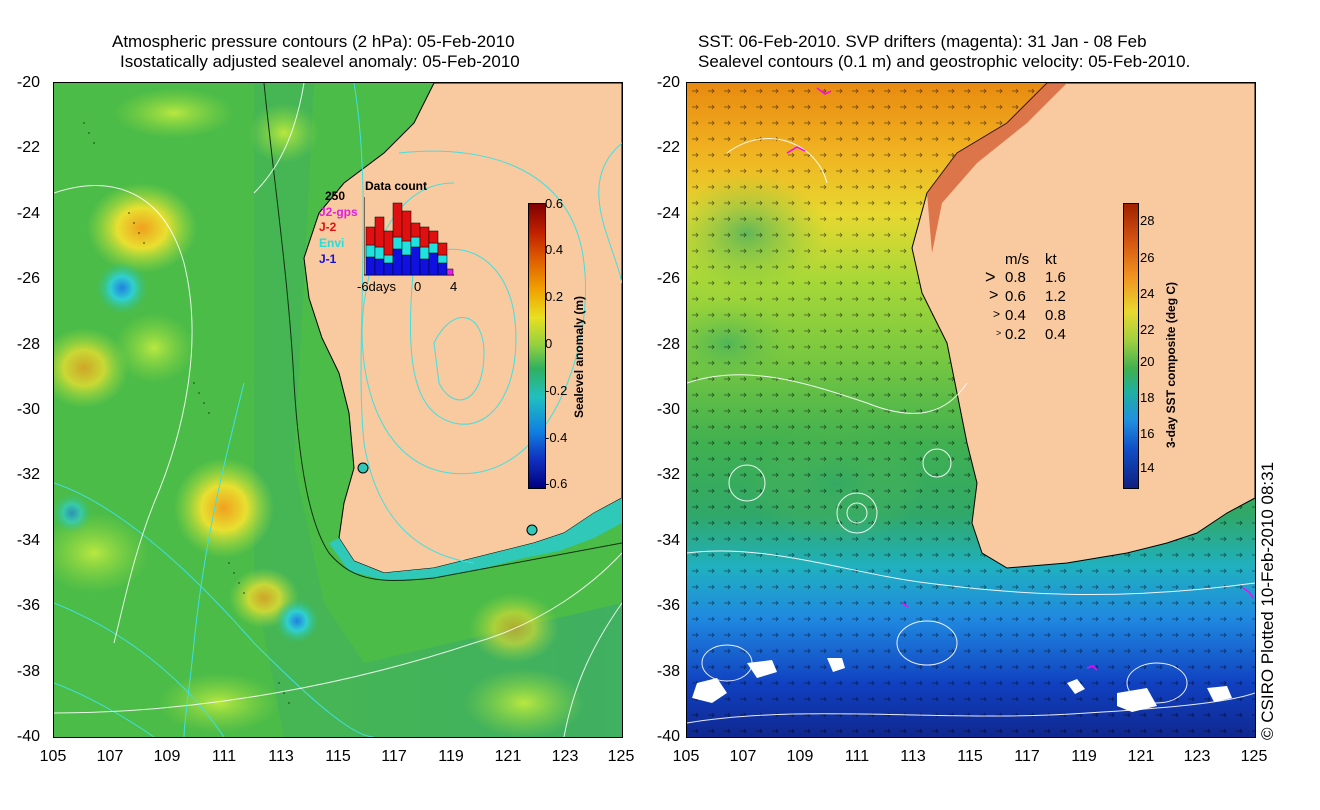  I want to click on left-ytick: -24, so click(28, 213).